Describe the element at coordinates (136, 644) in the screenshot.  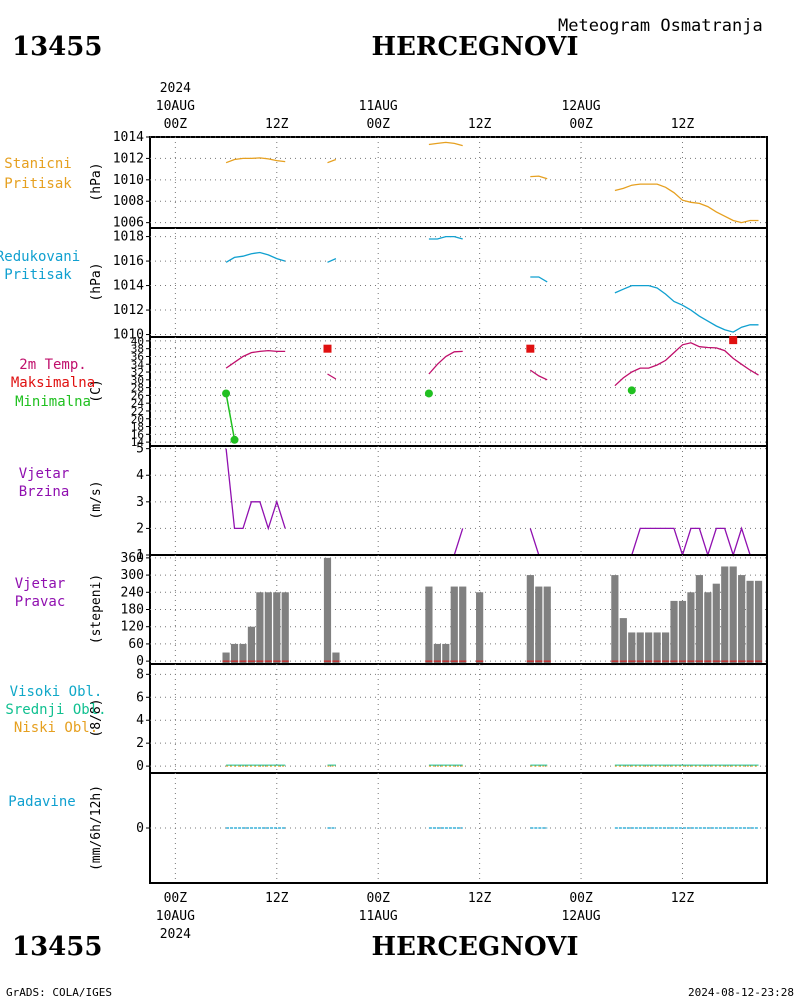
I see `y-tick-label: 60` at that location.